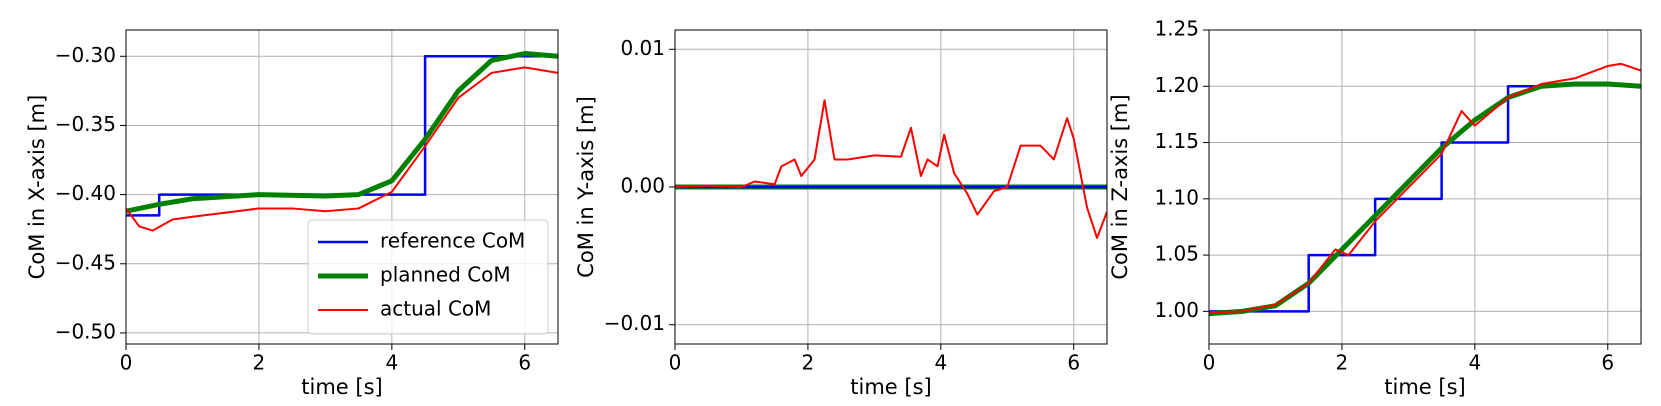 The width and height of the screenshot is (1661, 406). I want to click on y-tick-label: −0.30, so click(85, 55).